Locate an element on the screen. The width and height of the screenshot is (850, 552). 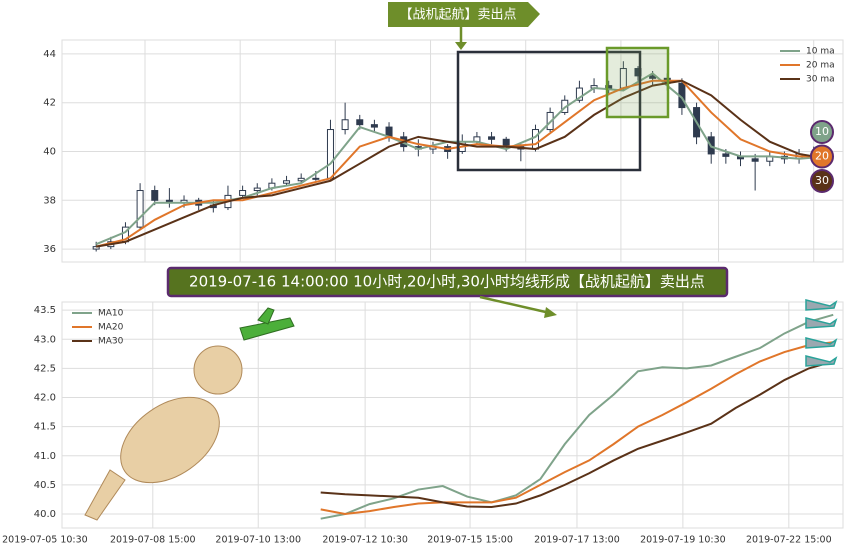
x-tick-label: 2019-07-17 13:00 is located at coordinates (577, 540).